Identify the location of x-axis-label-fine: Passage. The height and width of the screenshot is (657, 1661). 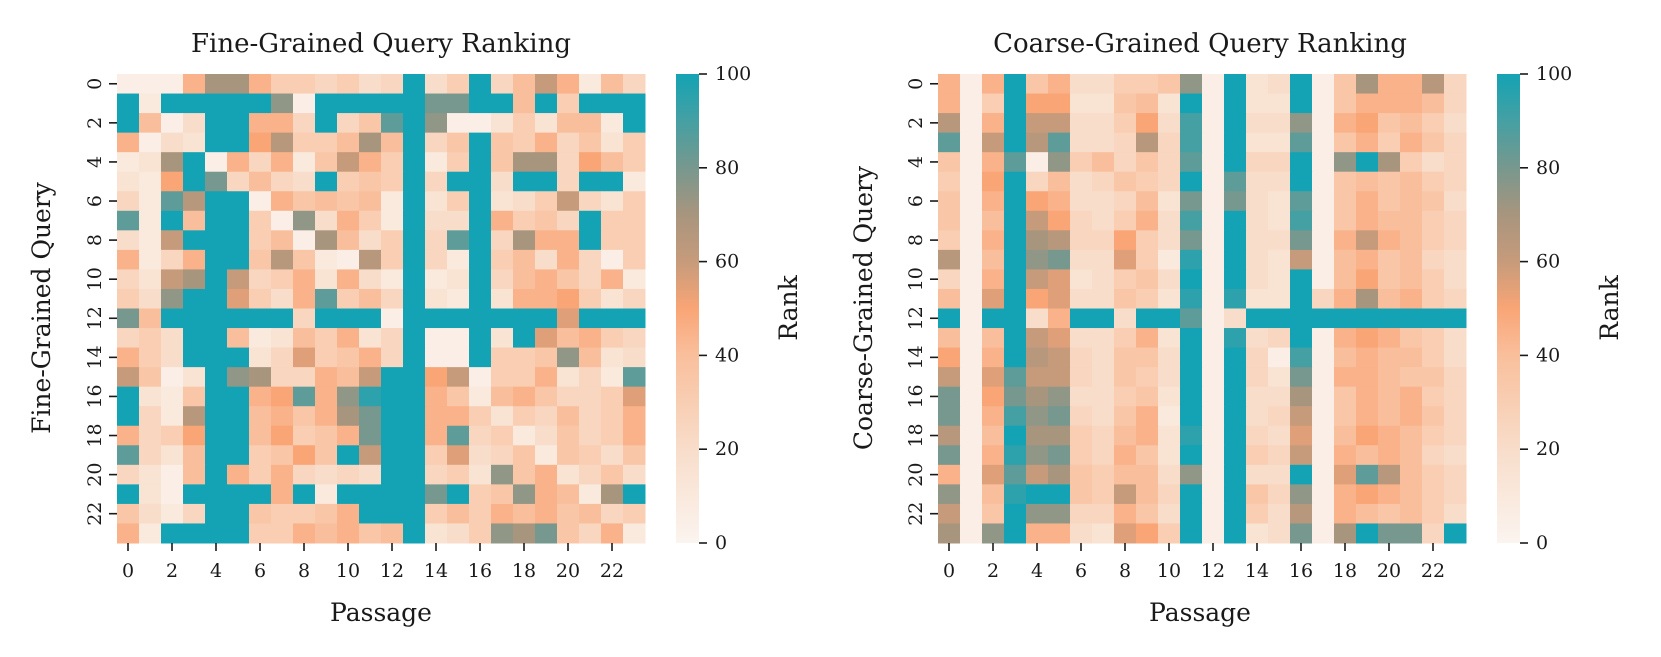
(381, 612).